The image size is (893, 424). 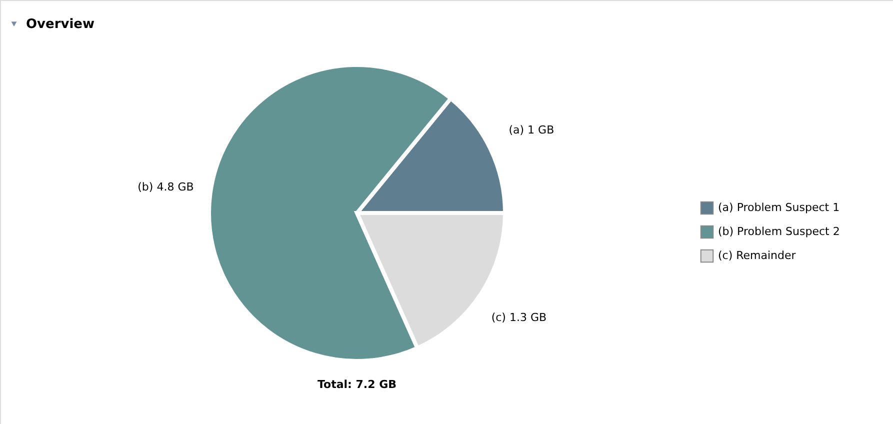 I want to click on legend-label: (c) Remainder, so click(x=757, y=255).